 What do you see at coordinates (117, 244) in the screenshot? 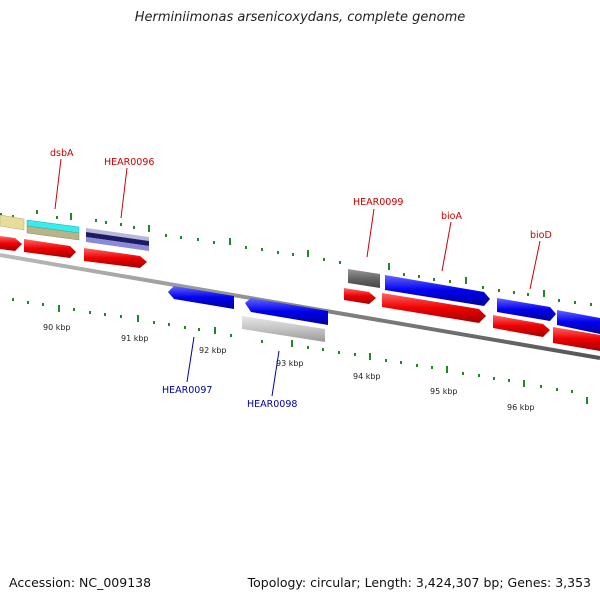
I see `feature-lavender-bottom` at bounding box center [117, 244].